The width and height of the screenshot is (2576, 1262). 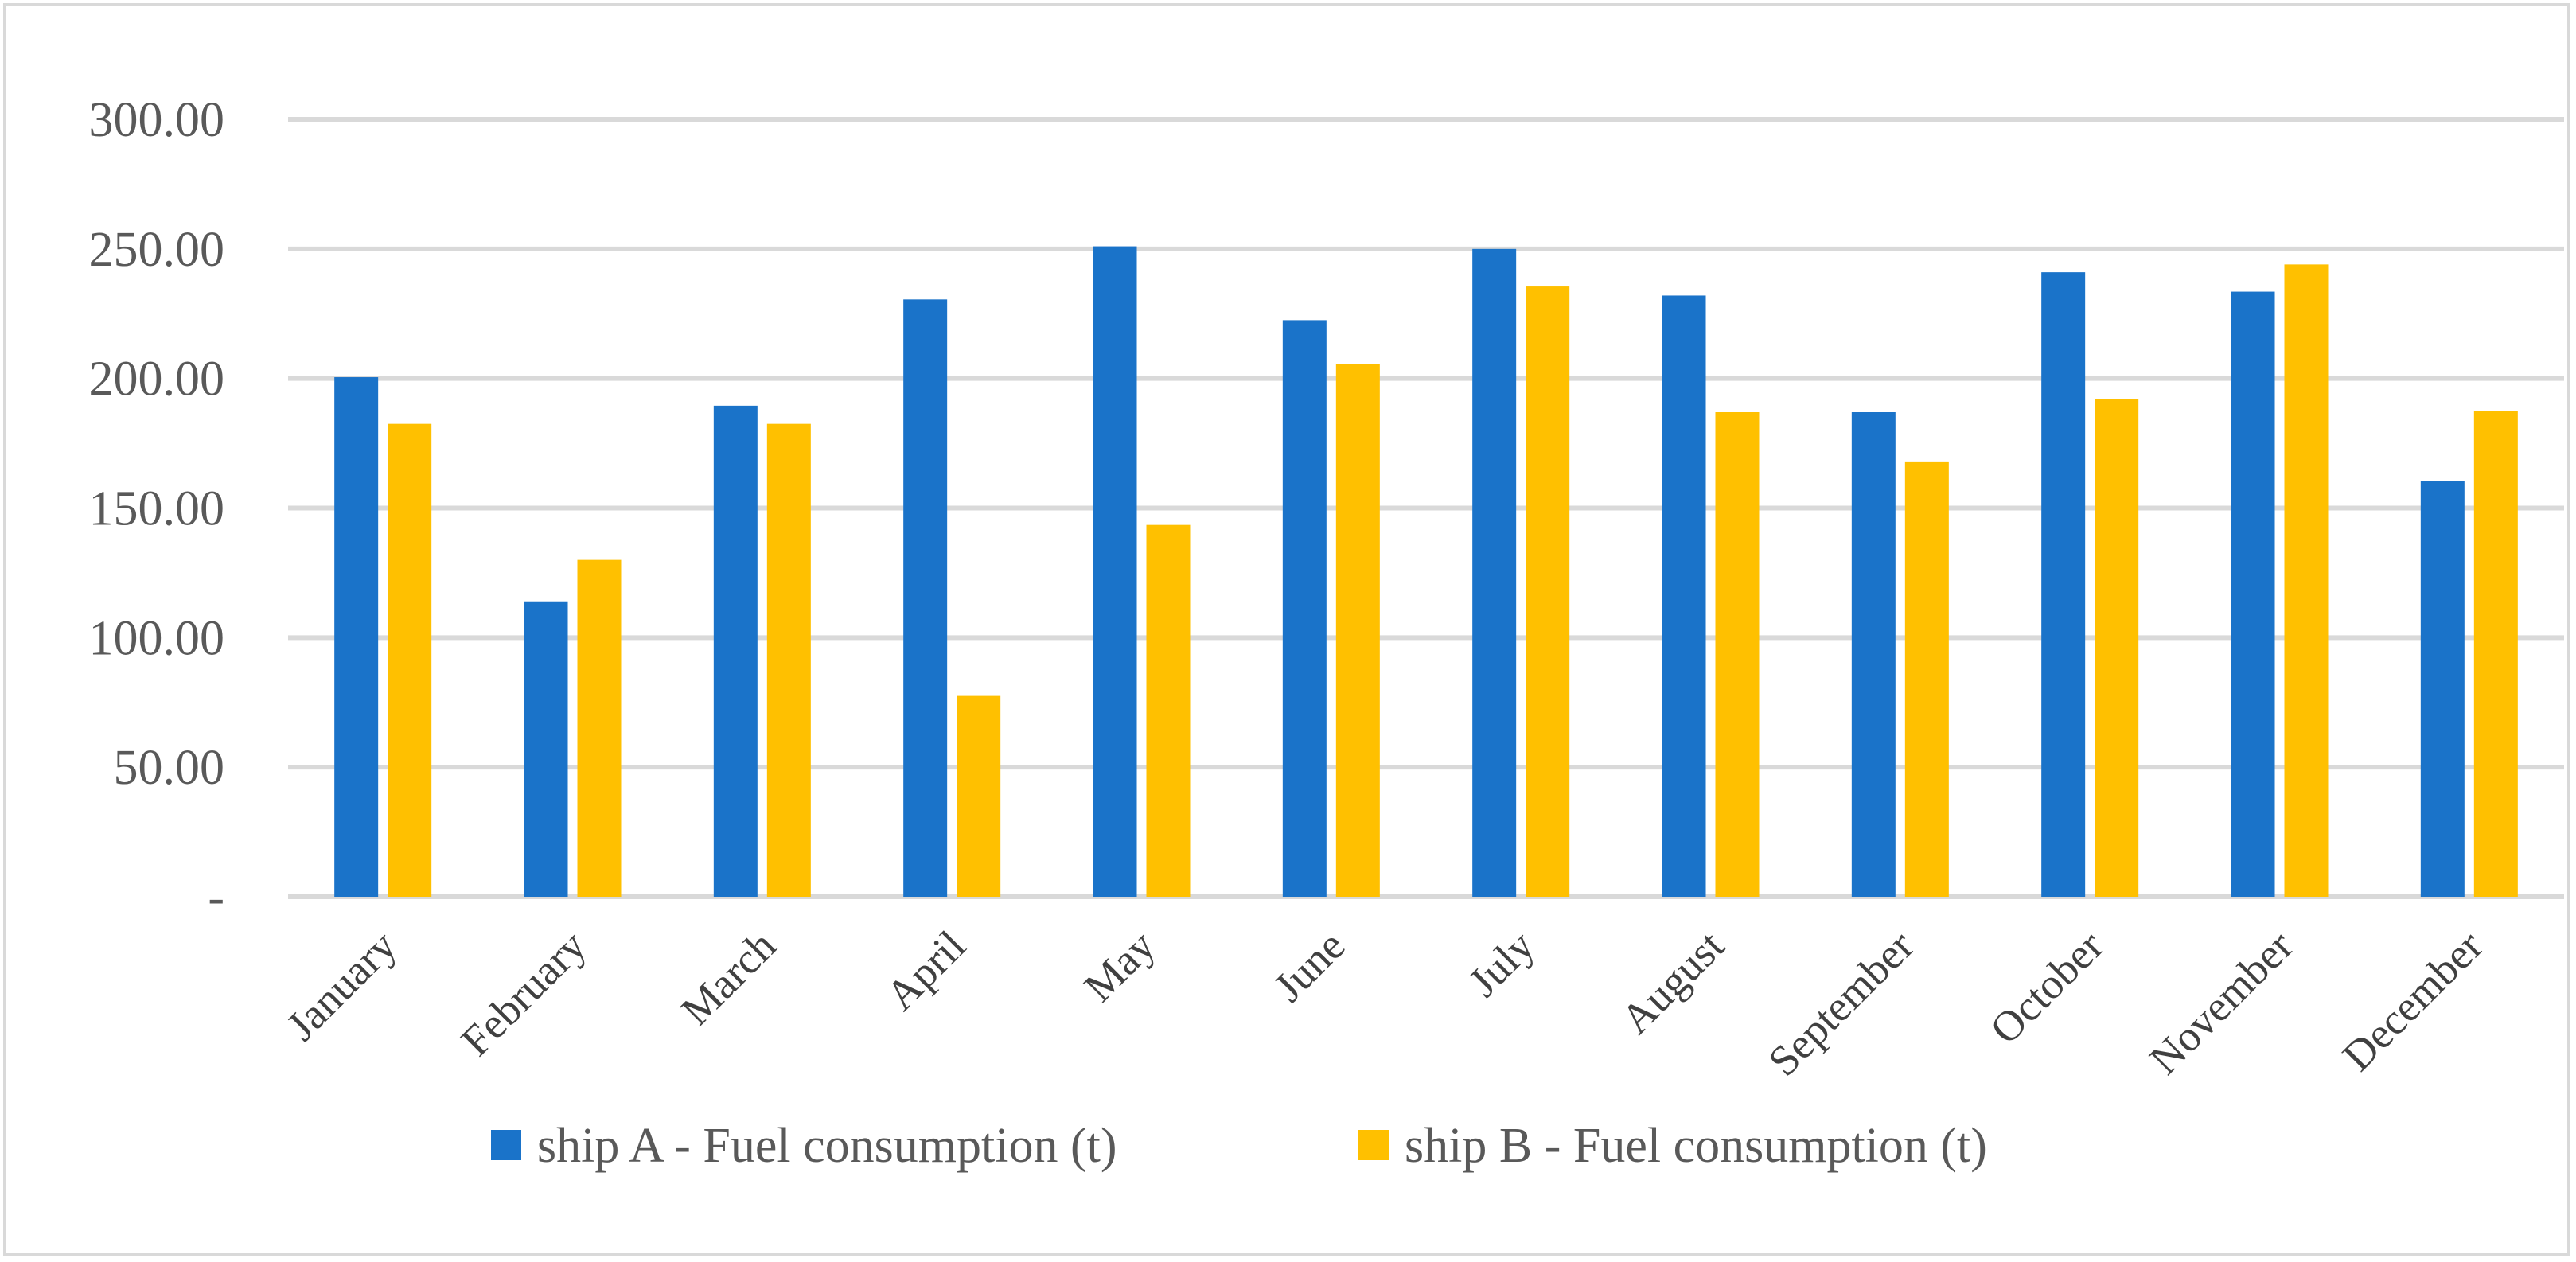 I want to click on x-category-label: December, so click(x=2412, y=1000).